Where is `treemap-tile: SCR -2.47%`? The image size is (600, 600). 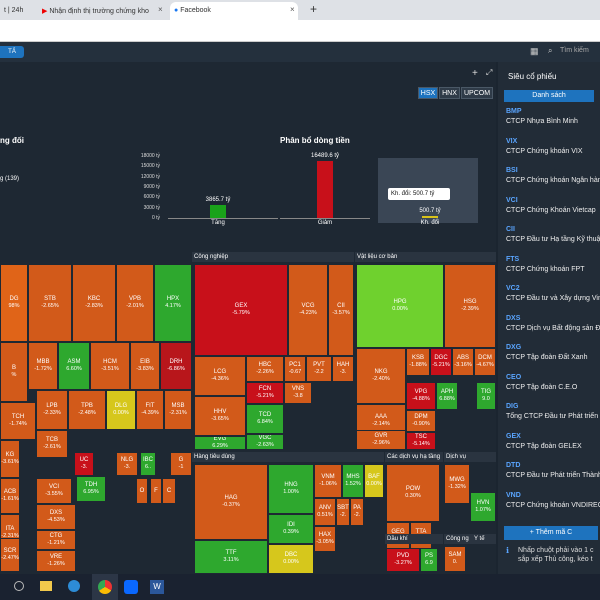
treemap-tile: SCR -2.47% is located at coordinates (10, 555).